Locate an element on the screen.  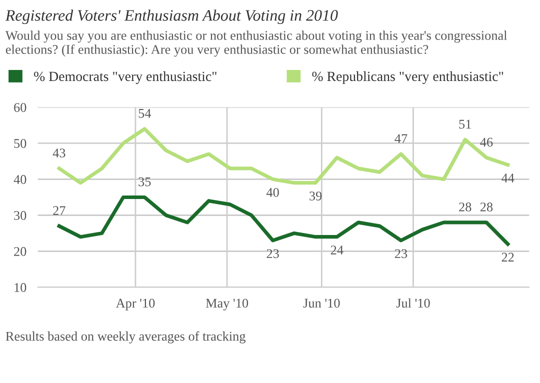
y-tick-label: 30 is located at coordinates (20, 215).